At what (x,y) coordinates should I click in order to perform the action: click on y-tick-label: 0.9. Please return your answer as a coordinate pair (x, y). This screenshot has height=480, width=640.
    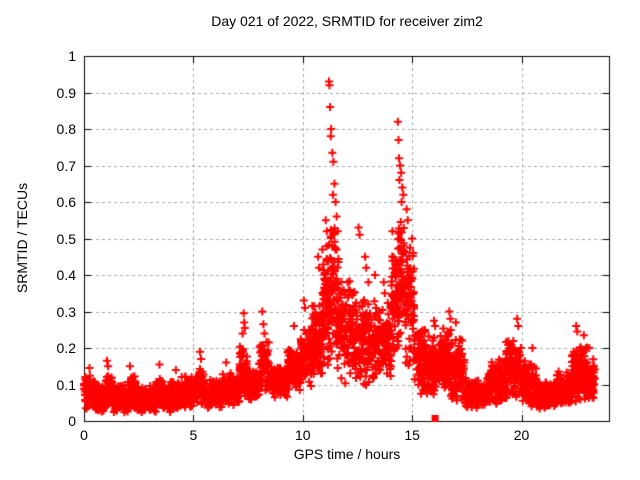
    Looking at the image, I should click on (66, 92).